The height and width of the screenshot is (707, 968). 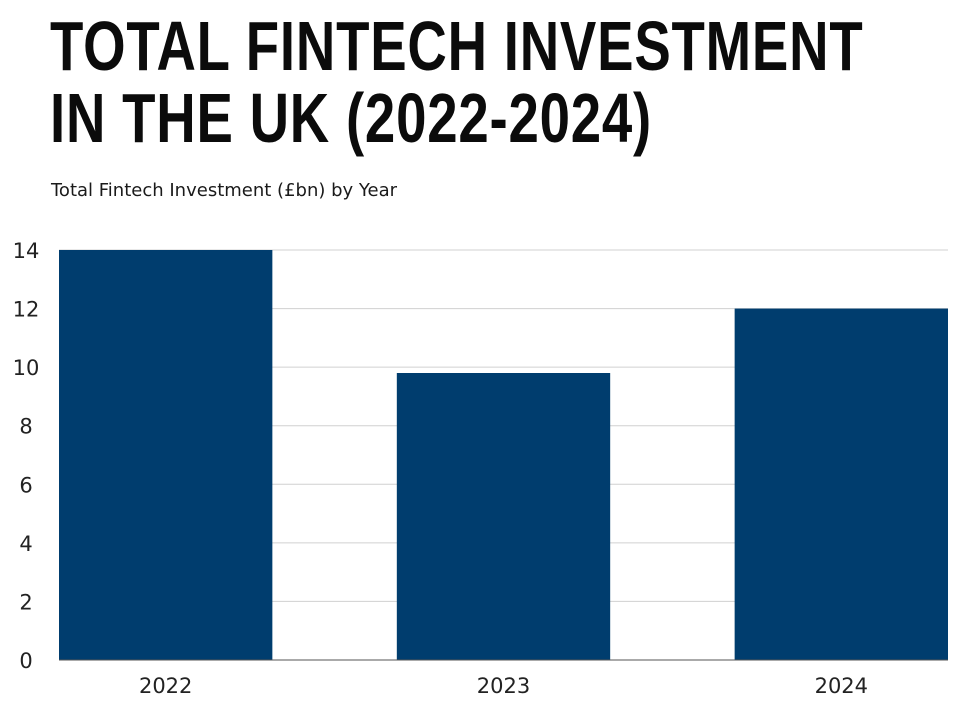 What do you see at coordinates (25, 602) in the screenshot?
I see `y-tick-label: 2` at bounding box center [25, 602].